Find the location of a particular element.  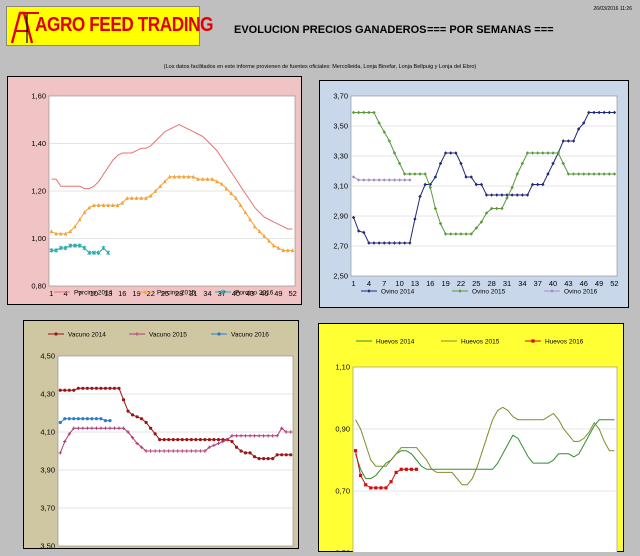

x-tick-label: 1 is located at coordinates (51, 293).